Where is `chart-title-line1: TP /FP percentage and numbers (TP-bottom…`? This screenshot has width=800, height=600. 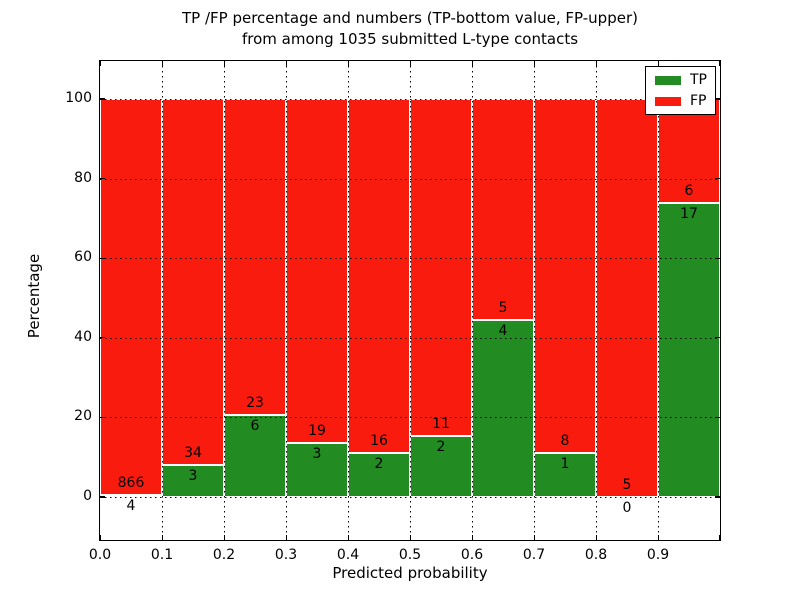
chart-title-line1: TP /FP percentage and numbers (TP-bottom… is located at coordinates (410, 18).